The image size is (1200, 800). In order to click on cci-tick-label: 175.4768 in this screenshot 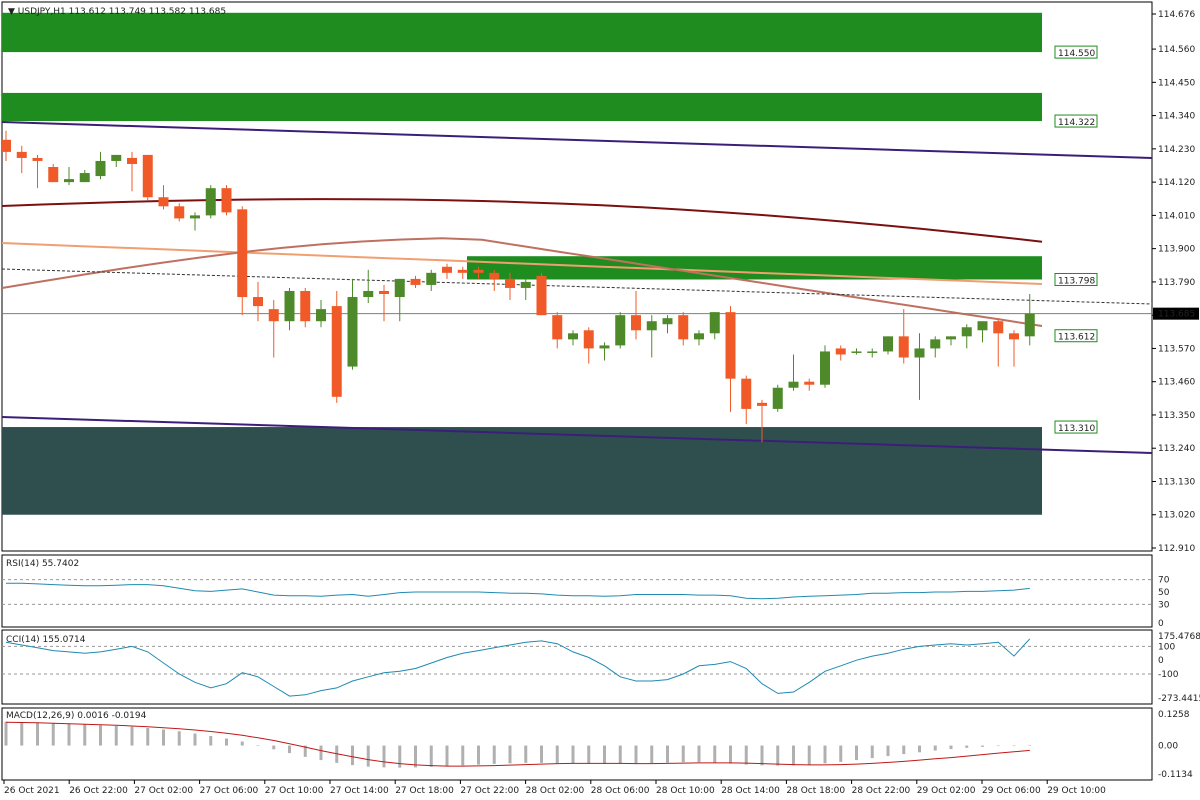, I will do `click(1179, 637)`.